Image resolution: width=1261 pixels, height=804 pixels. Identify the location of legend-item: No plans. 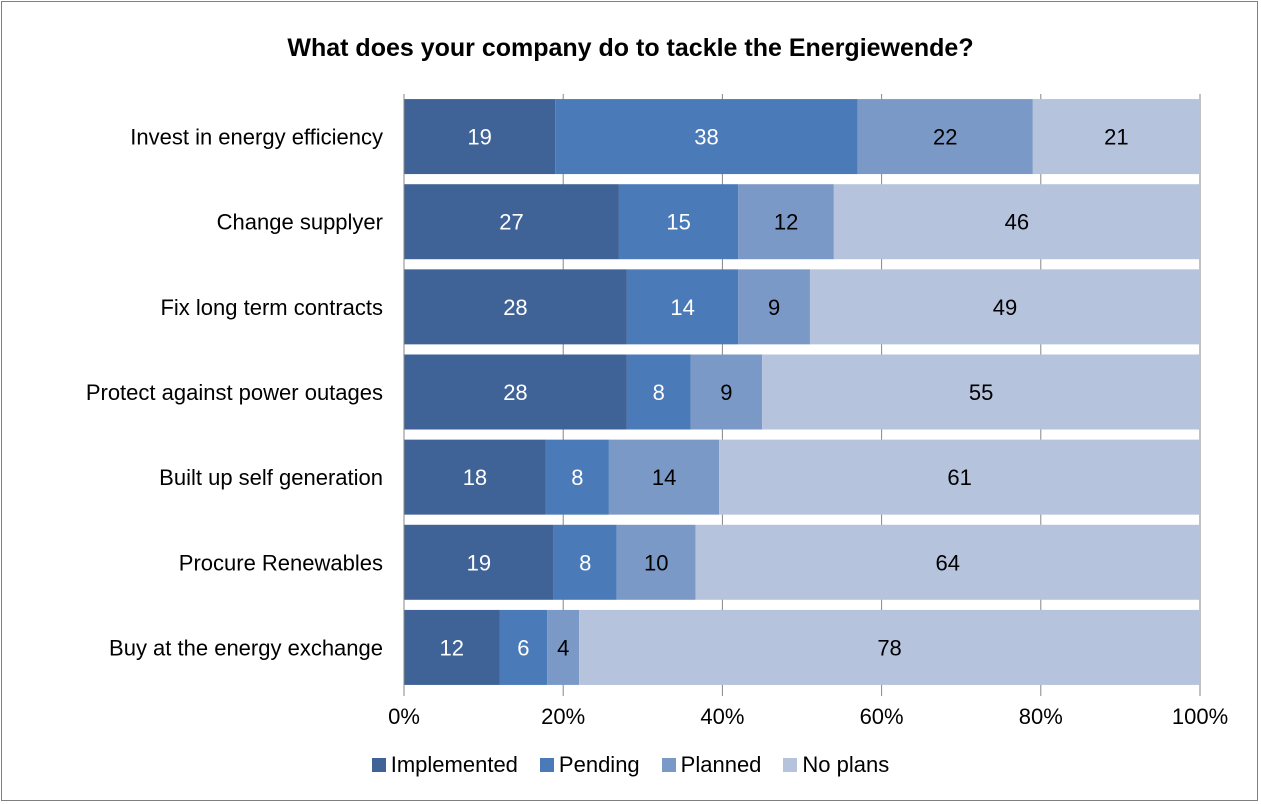
(836, 765).